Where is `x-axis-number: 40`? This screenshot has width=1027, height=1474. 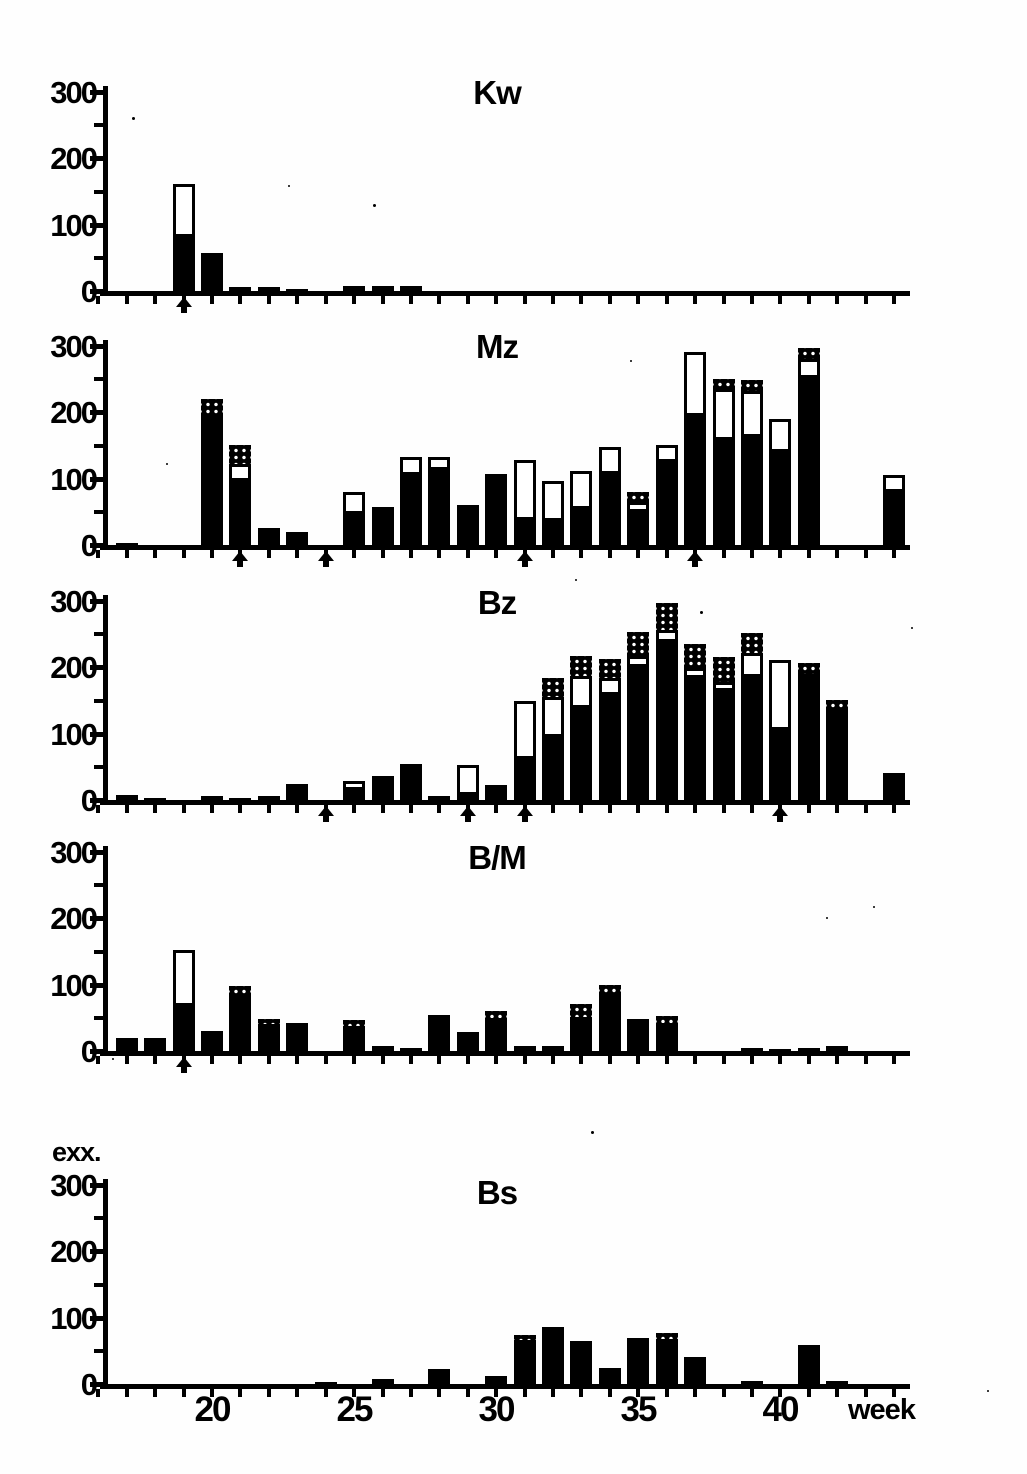 x-axis-number: 40 is located at coordinates (781, 1409).